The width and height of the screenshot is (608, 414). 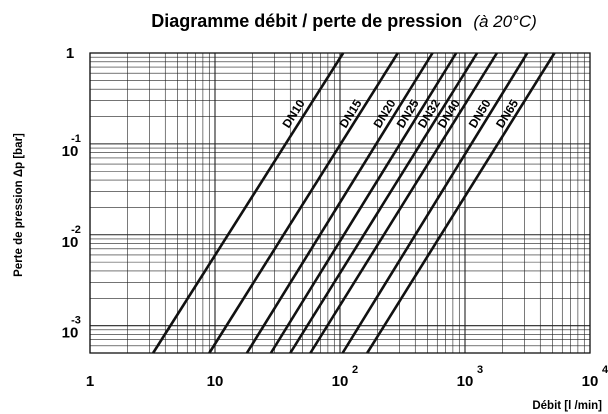 What do you see at coordinates (306, 21) in the screenshot?
I see `chart-title-main: Diagramme débit / perte de pression` at bounding box center [306, 21].